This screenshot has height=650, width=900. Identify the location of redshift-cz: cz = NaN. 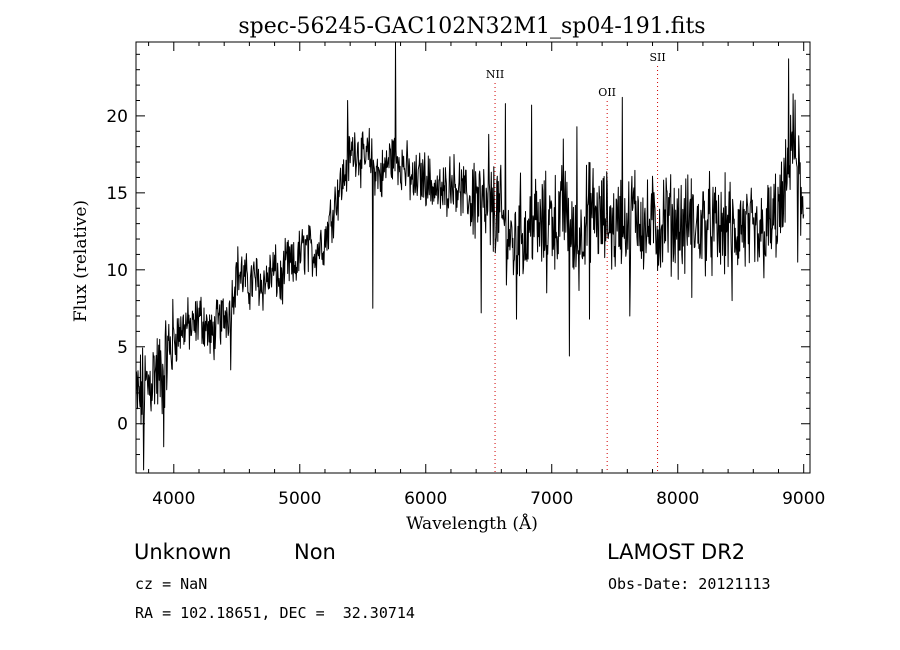
(171, 584).